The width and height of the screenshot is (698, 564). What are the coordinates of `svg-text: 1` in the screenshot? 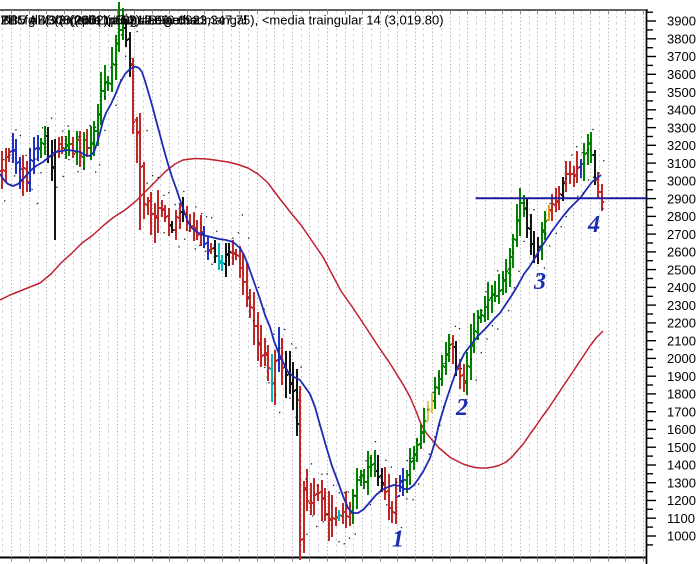 It's located at (398, 540).